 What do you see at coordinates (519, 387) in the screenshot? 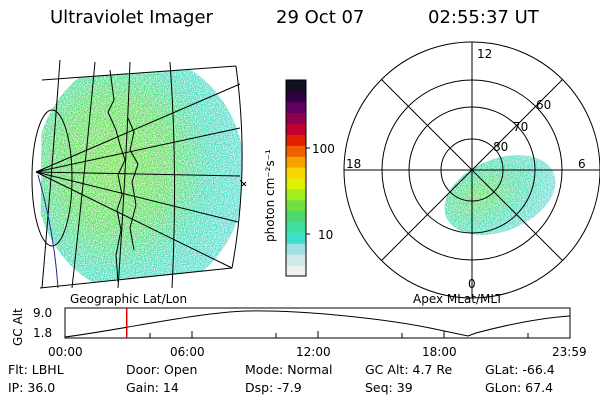
I see `glon-readout: GLon: 67.4` at bounding box center [519, 387].